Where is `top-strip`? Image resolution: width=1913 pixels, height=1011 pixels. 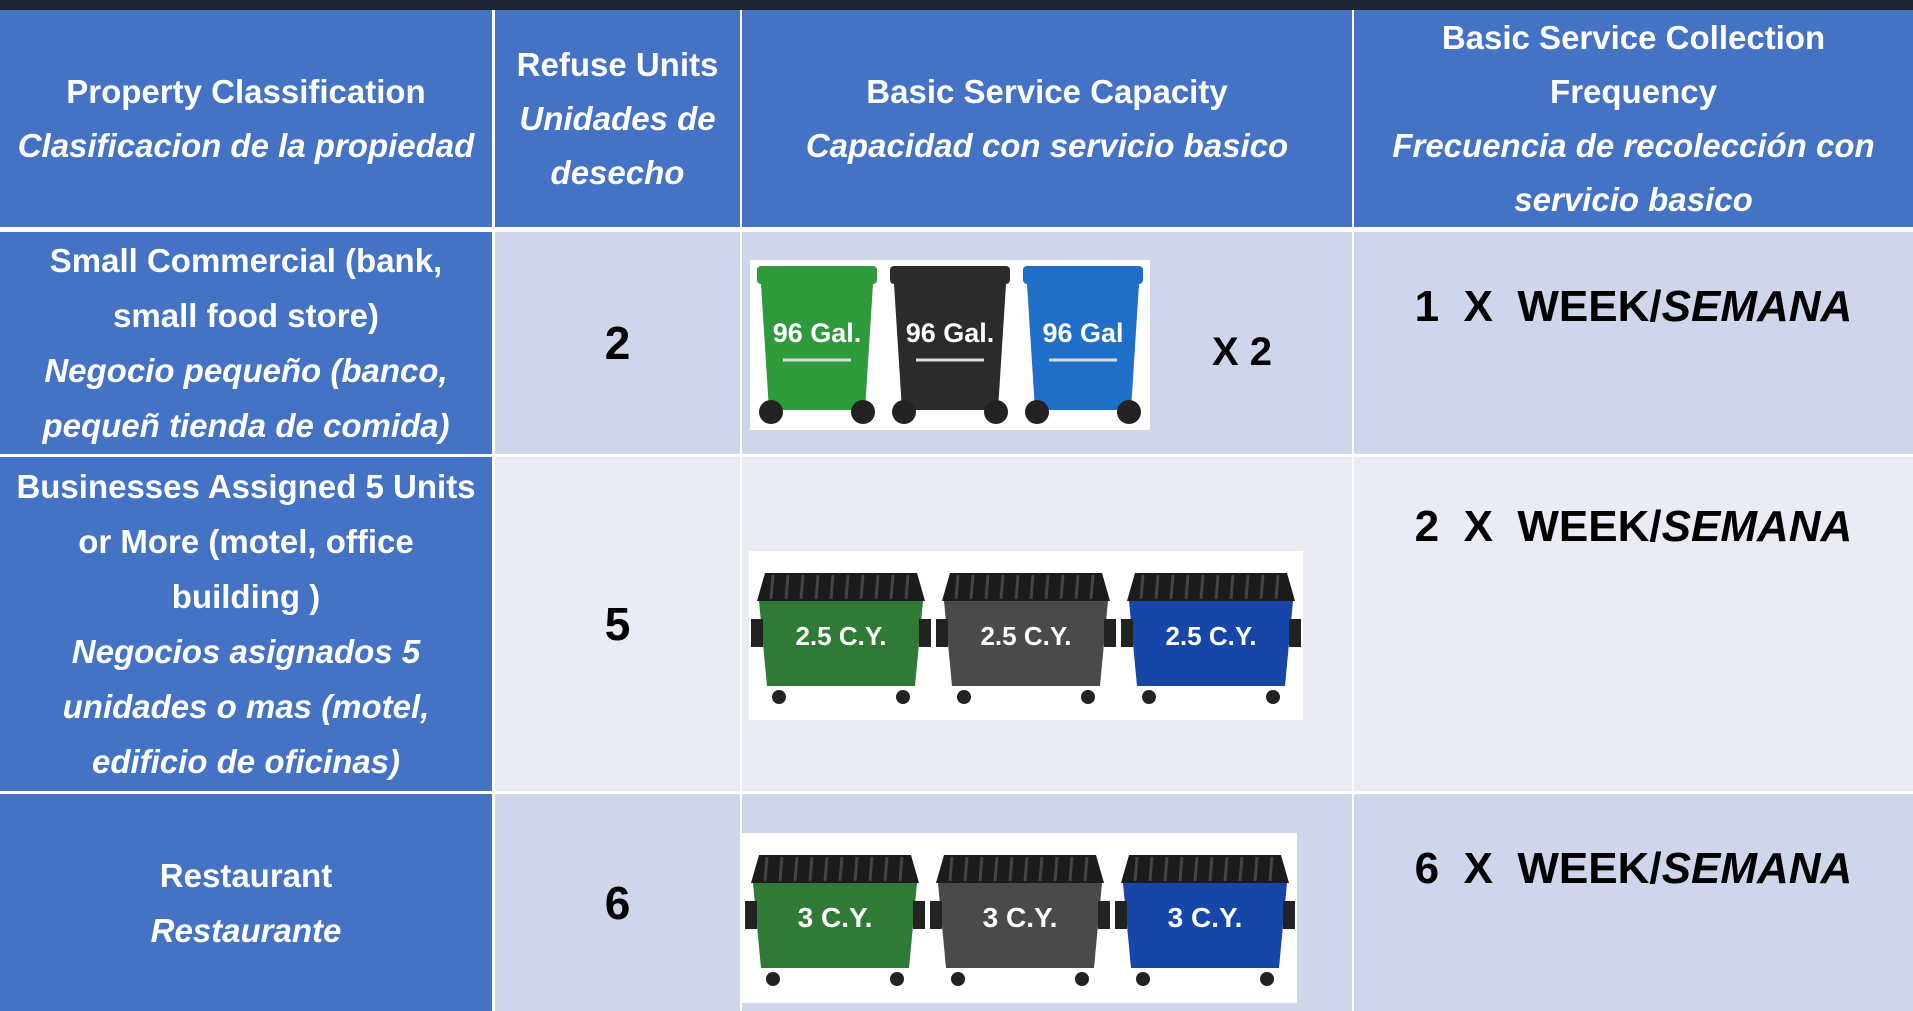
top-strip is located at coordinates (956, 5).